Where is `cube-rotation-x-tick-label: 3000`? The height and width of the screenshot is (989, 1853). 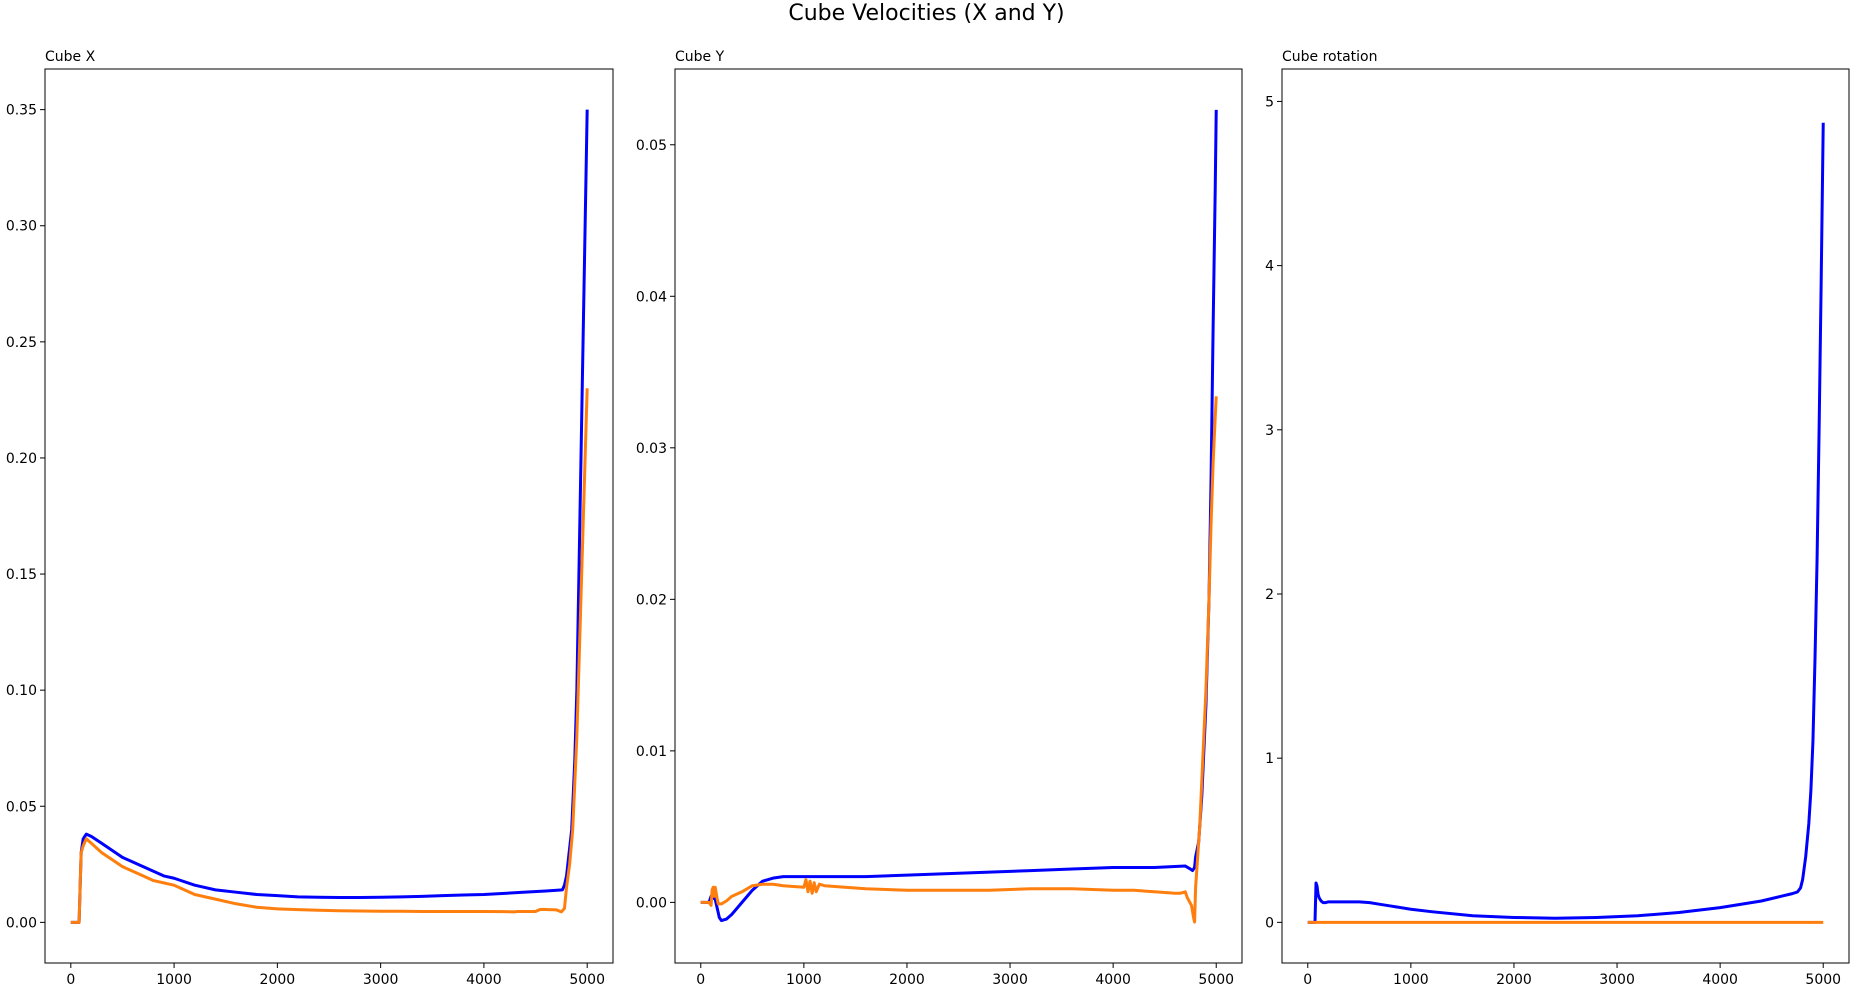 cube-rotation-x-tick-label: 3000 is located at coordinates (1617, 980).